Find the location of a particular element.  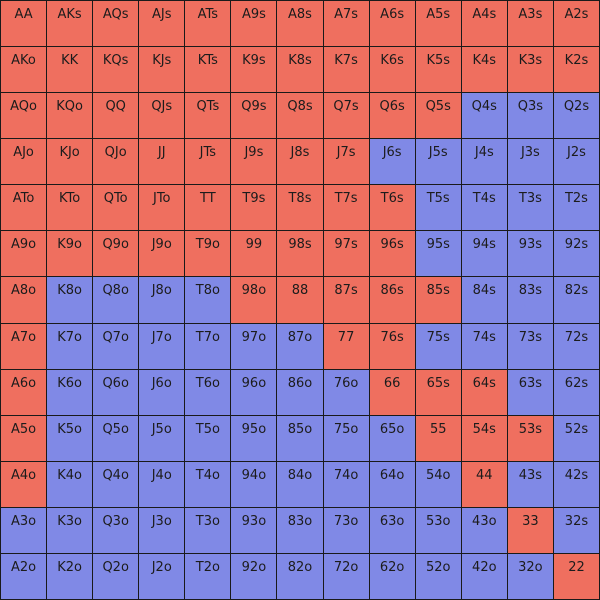

hand-cell: J6o is located at coordinates (162, 392).